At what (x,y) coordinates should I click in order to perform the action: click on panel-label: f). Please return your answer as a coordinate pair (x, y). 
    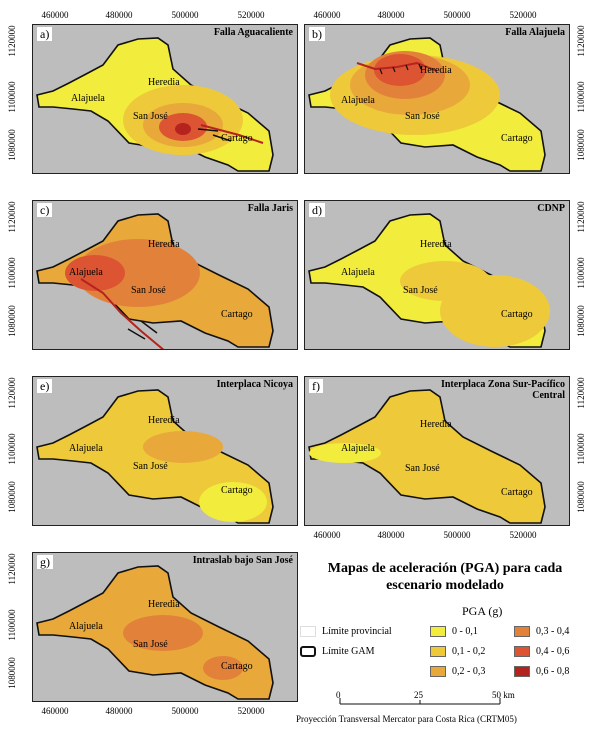
    Looking at the image, I should click on (316, 386).